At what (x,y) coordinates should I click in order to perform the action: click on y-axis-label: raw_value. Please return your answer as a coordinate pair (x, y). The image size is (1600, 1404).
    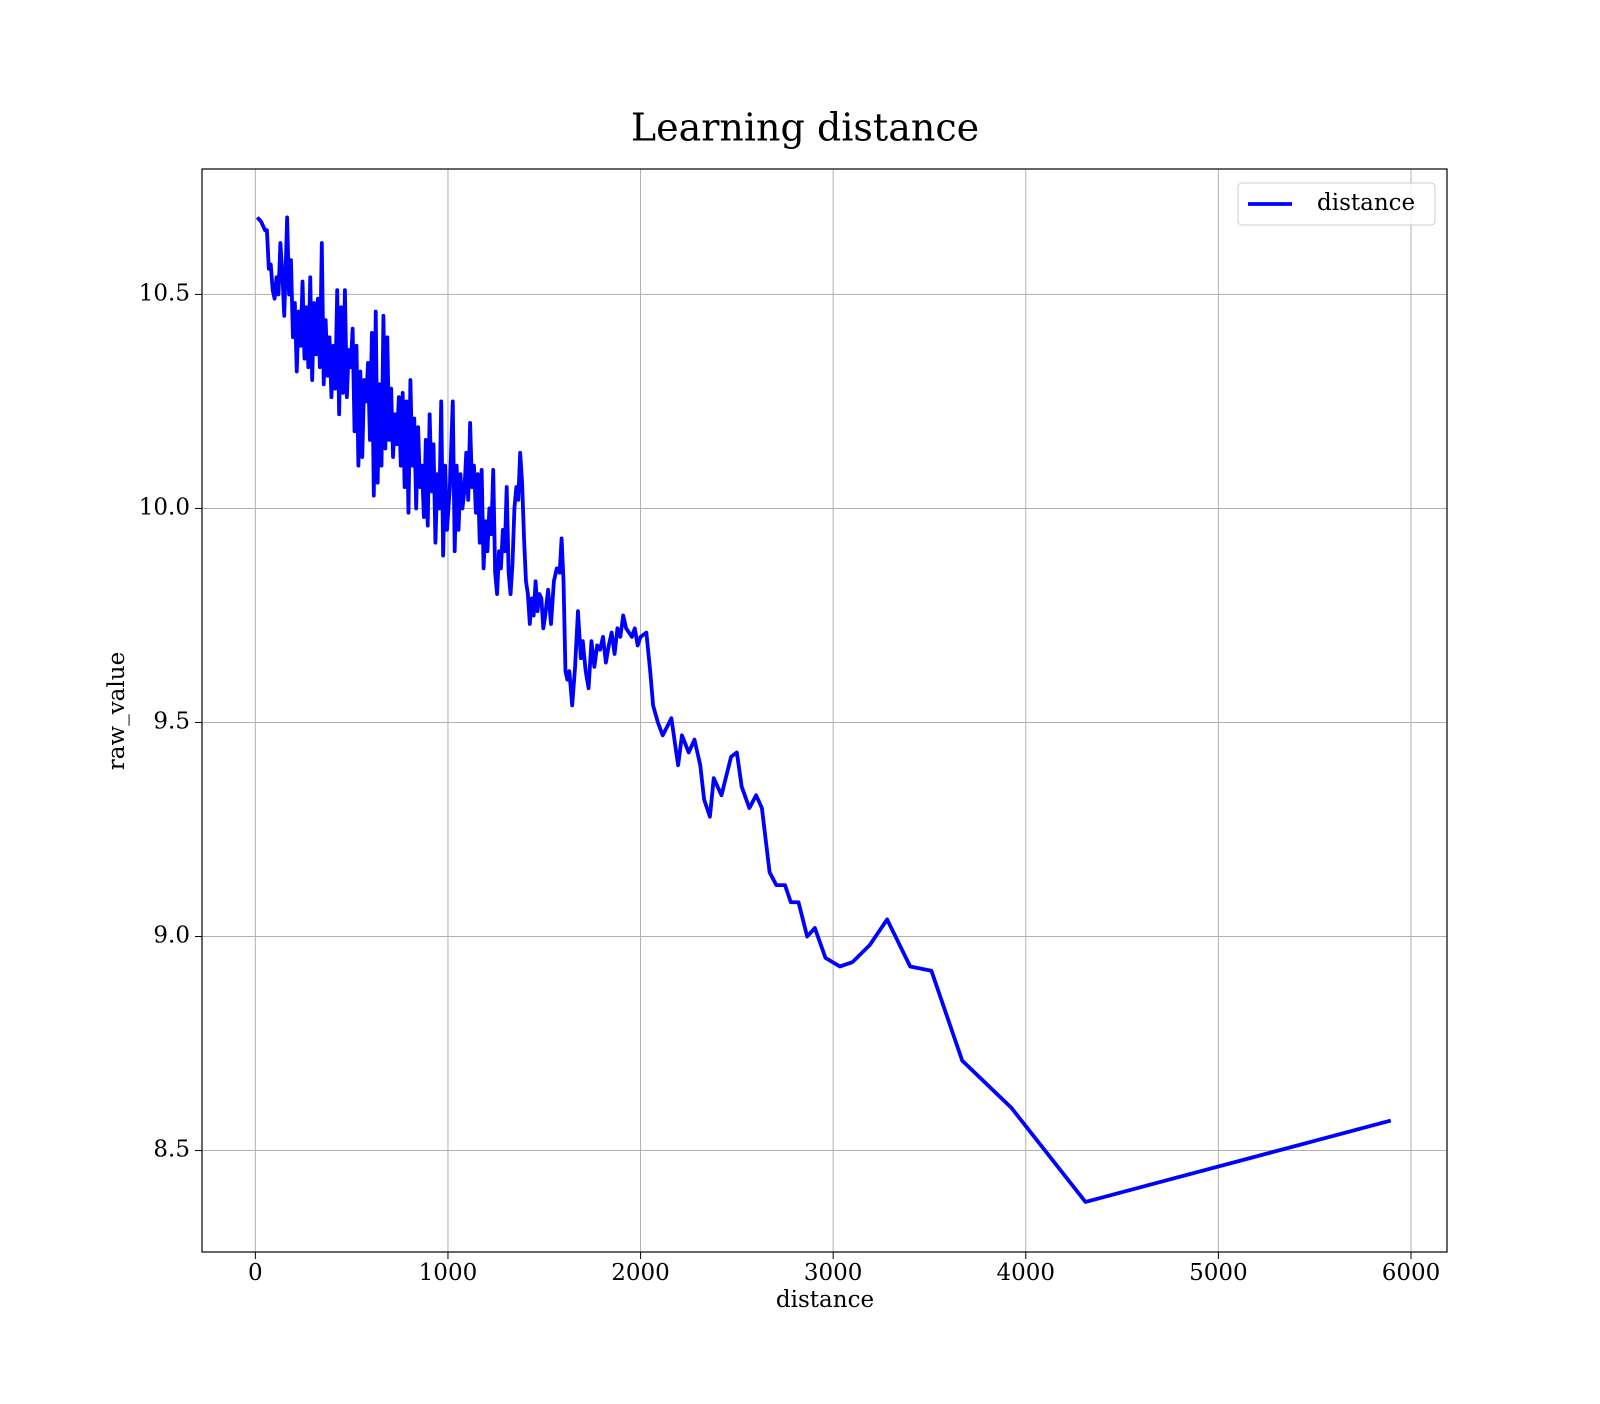
    Looking at the image, I should click on (117, 711).